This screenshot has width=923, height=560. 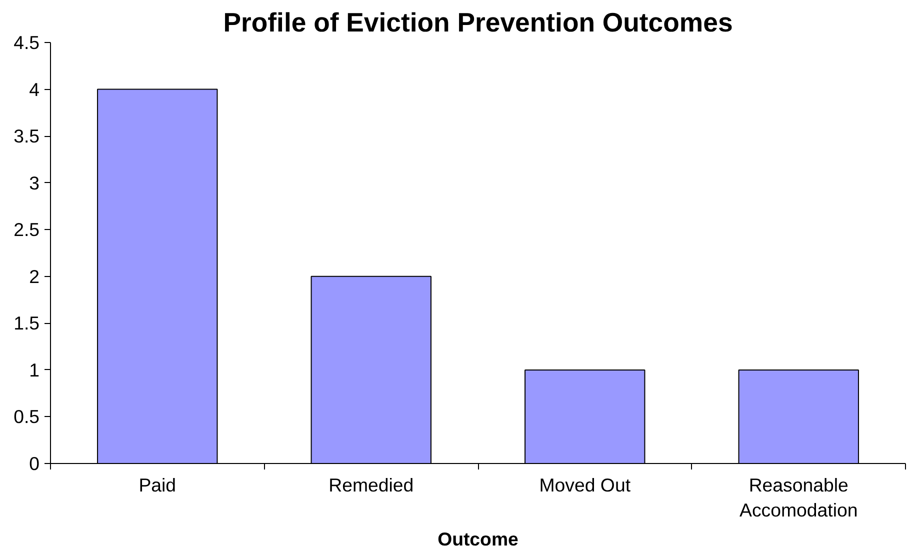 What do you see at coordinates (157, 485) in the screenshot?
I see `x-tick-label: Paid` at bounding box center [157, 485].